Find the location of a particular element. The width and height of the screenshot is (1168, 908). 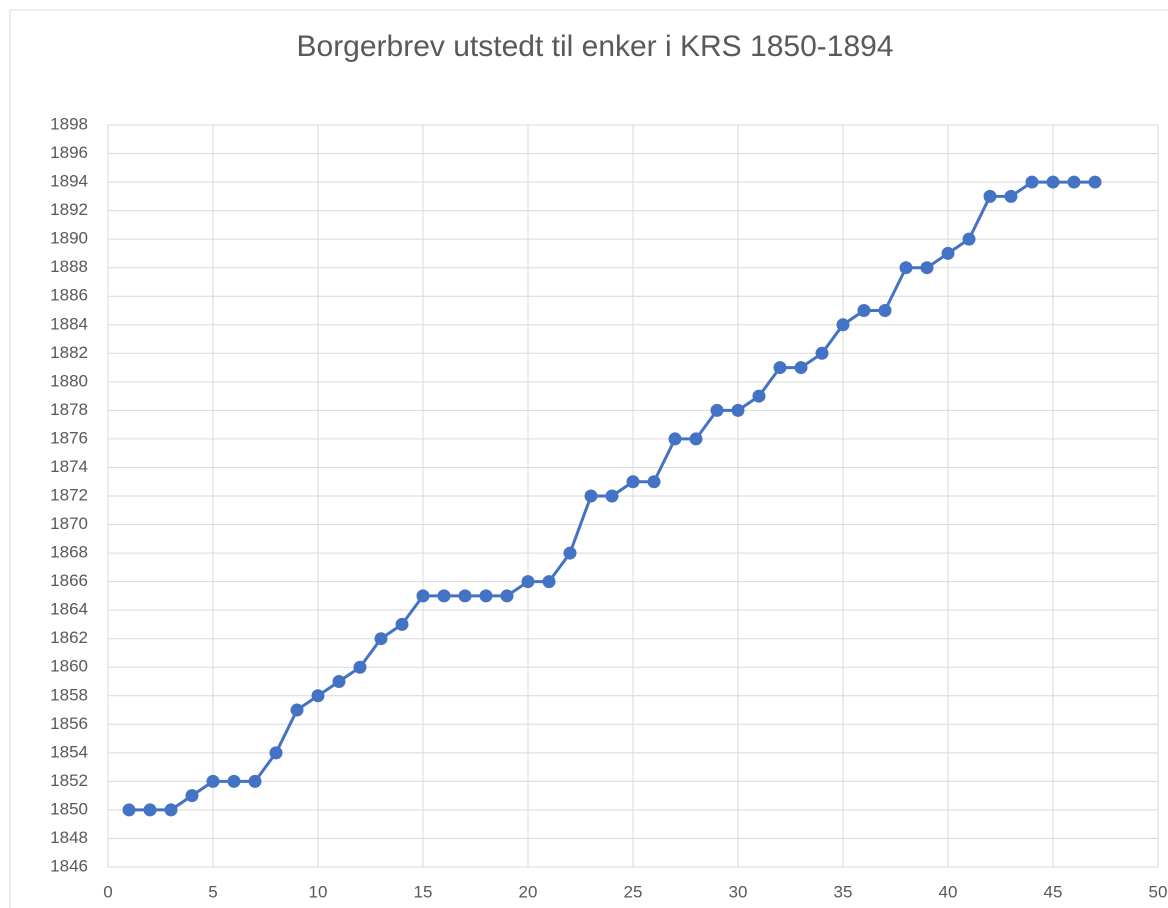

y-tick-label: 1870 is located at coordinates (69, 523).